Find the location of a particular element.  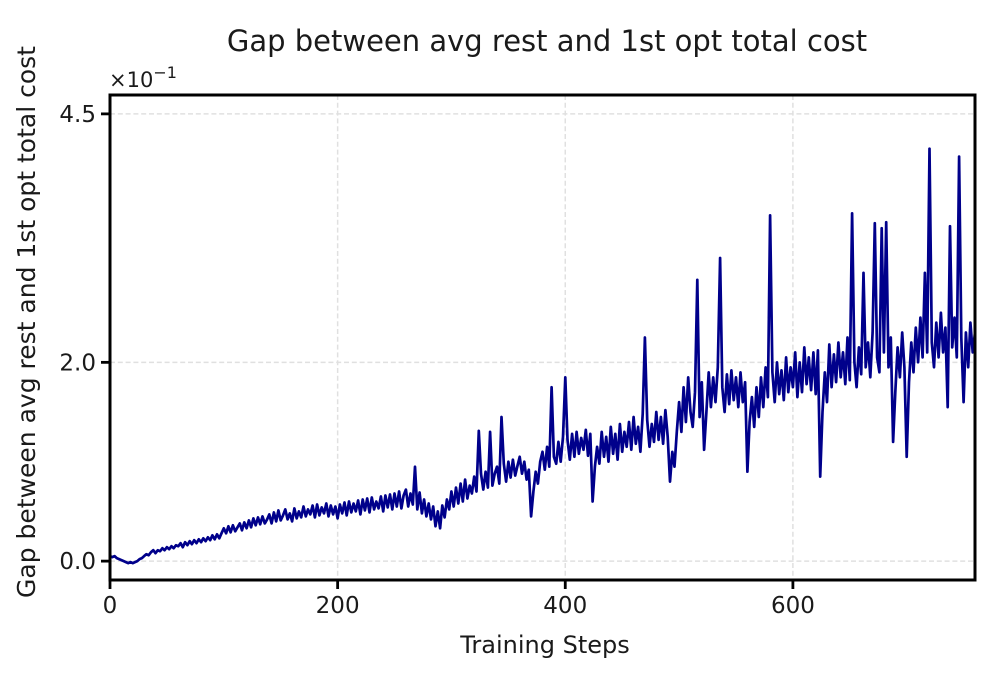

y-axis-offset-text: ×10⁻¹ is located at coordinates (143, 77).